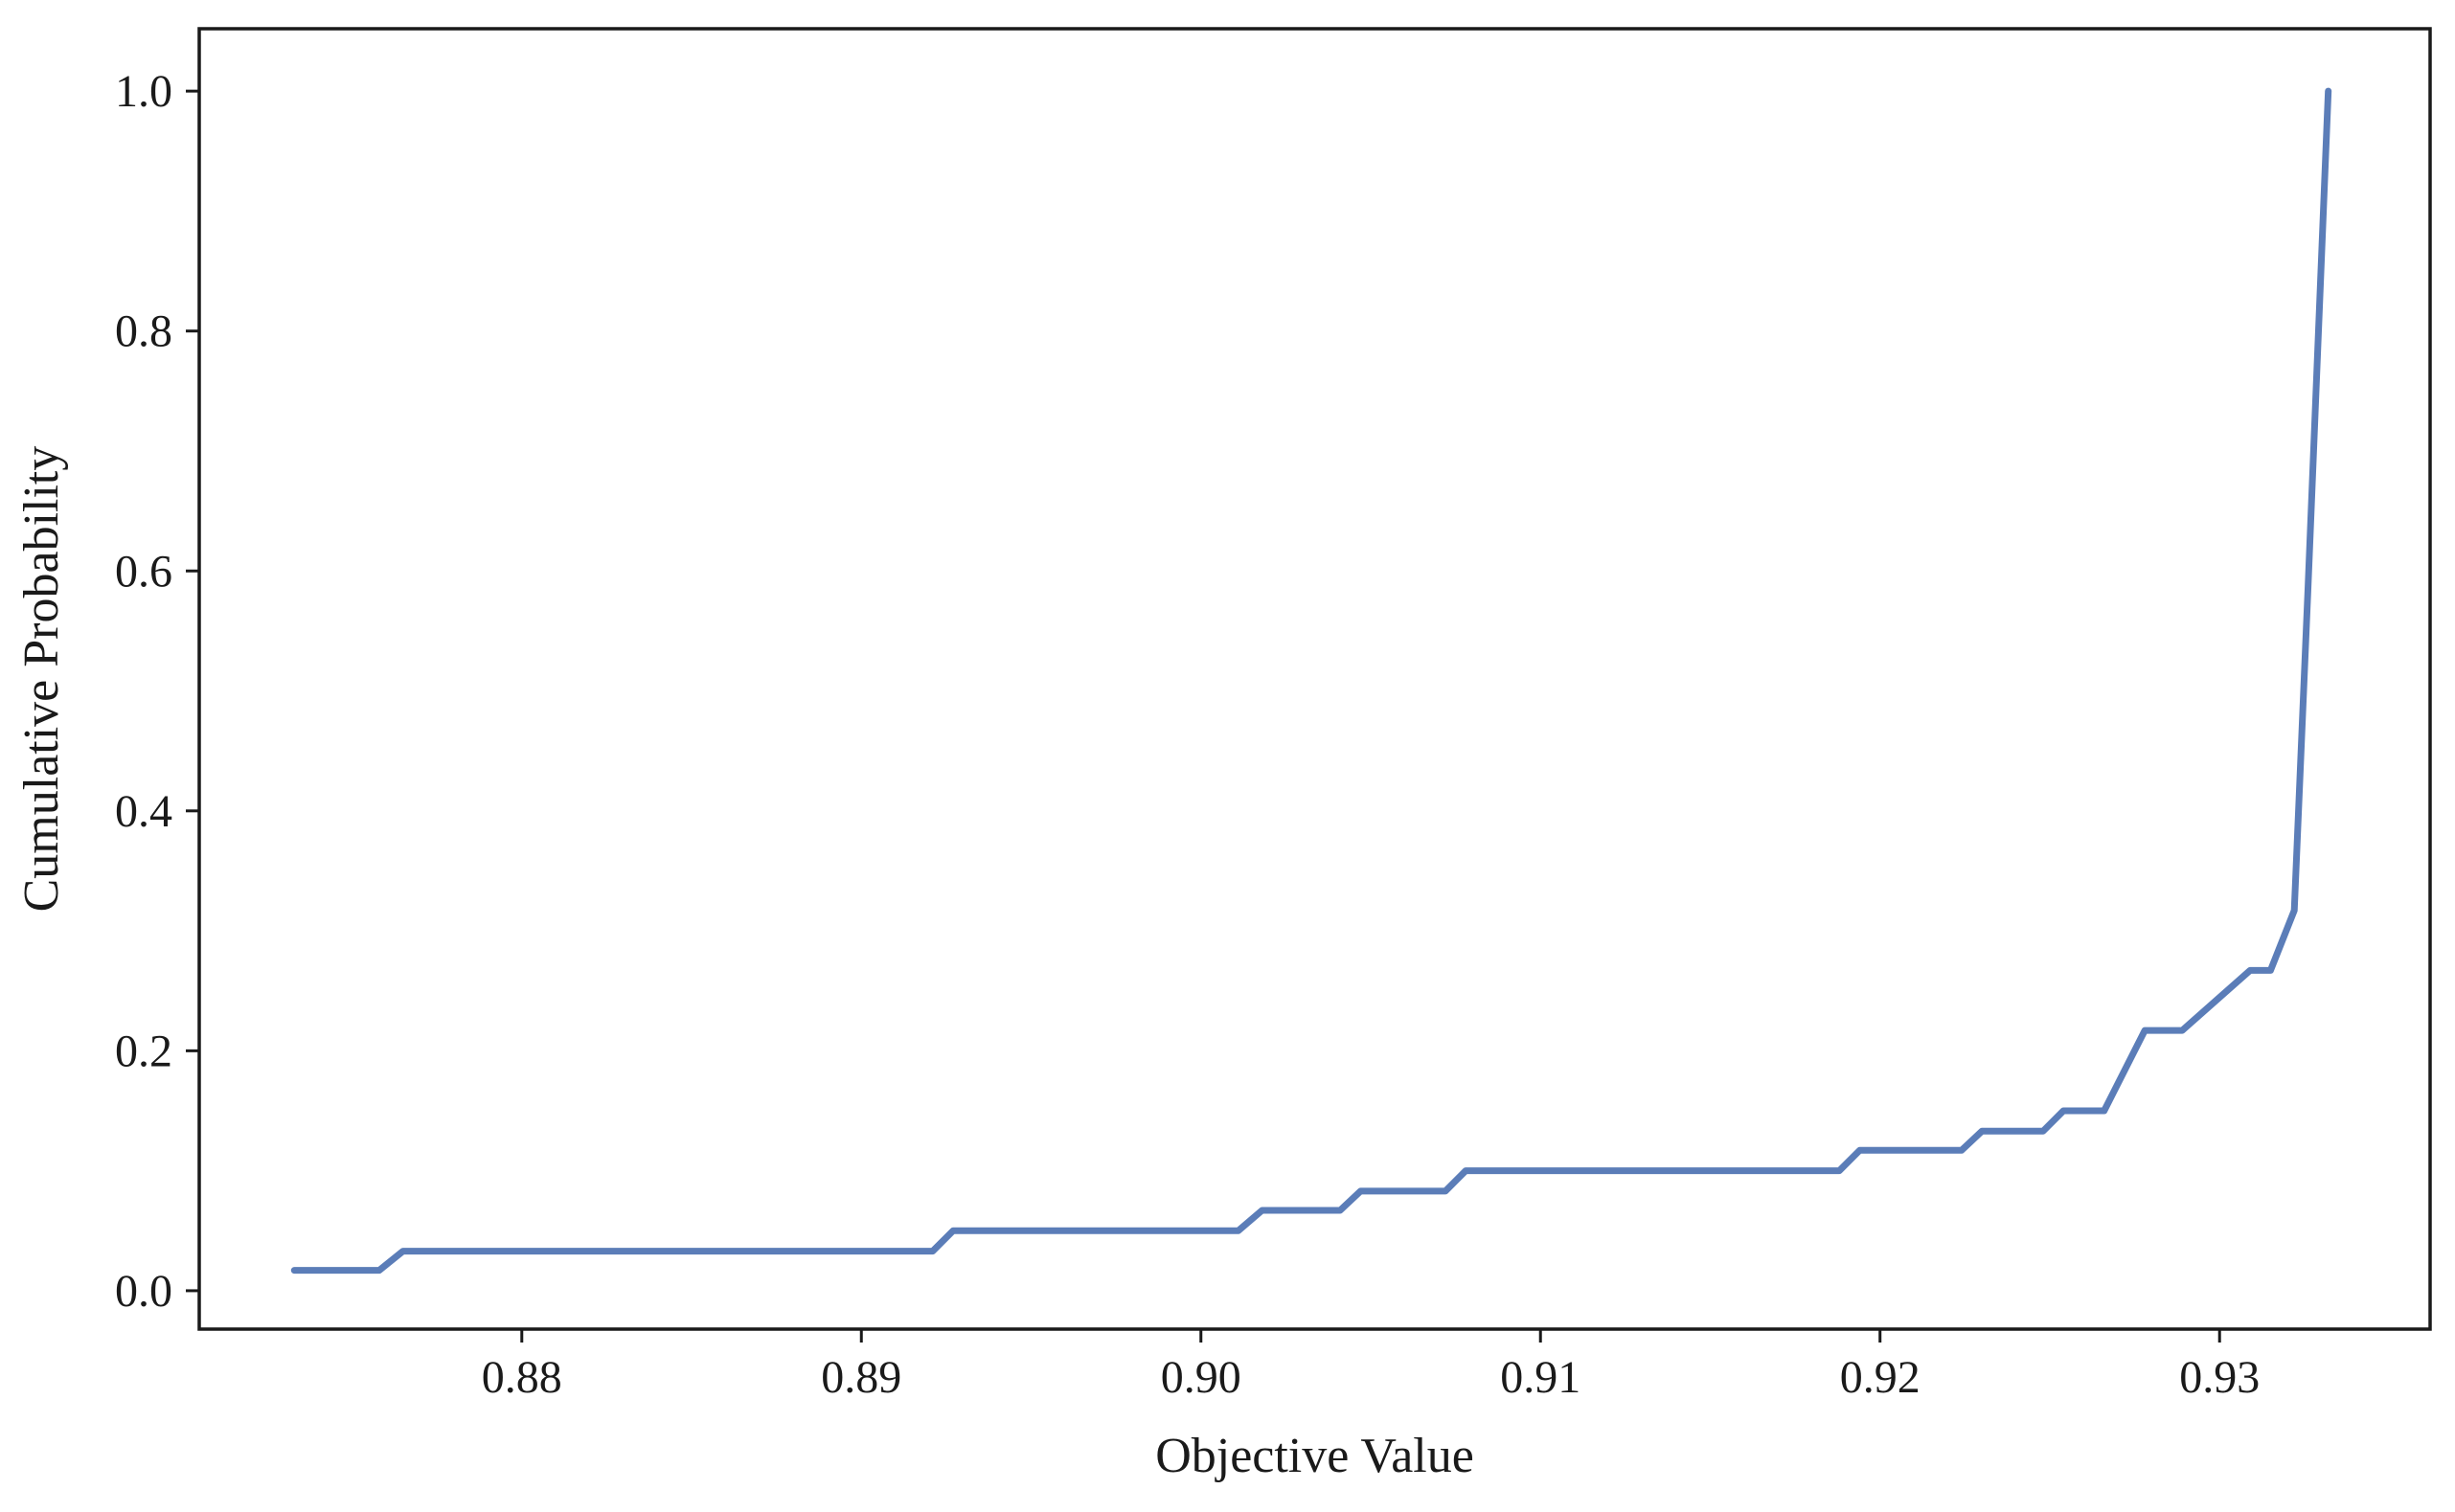  What do you see at coordinates (522, 1377) in the screenshot?
I see `x-tick-label: 0.88` at bounding box center [522, 1377].